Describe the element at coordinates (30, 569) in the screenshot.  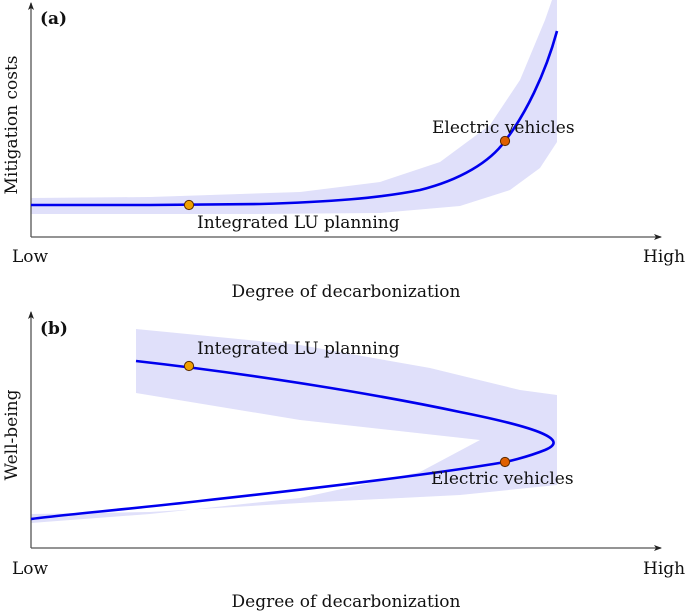
I see `x-tick-low-b: Low` at that location.